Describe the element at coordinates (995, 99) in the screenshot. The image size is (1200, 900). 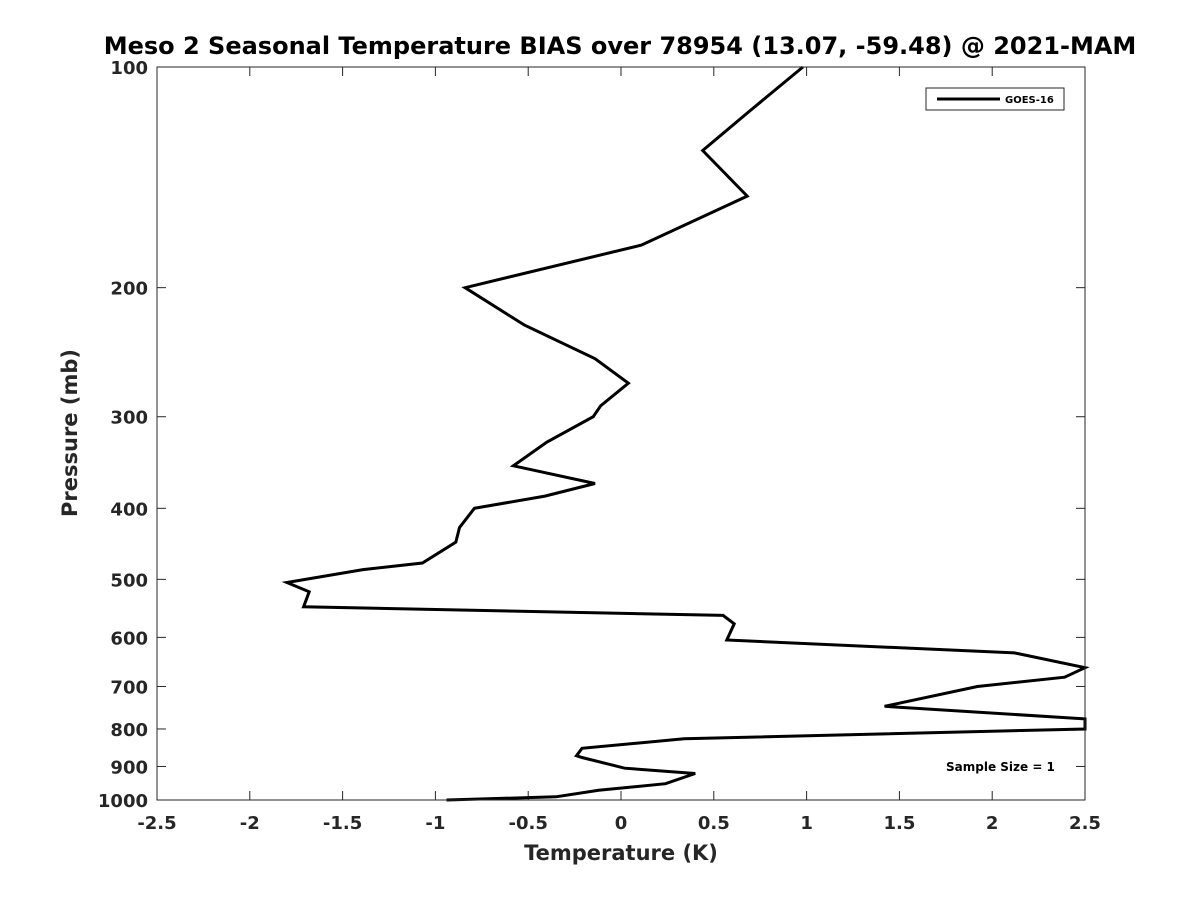
I see `legend: GOES-16` at that location.